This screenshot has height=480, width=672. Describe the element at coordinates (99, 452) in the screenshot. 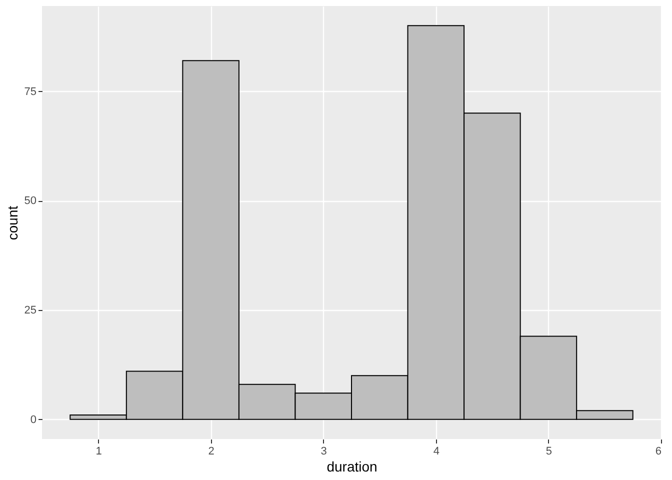

I see `x-tick-label: 1` at that location.